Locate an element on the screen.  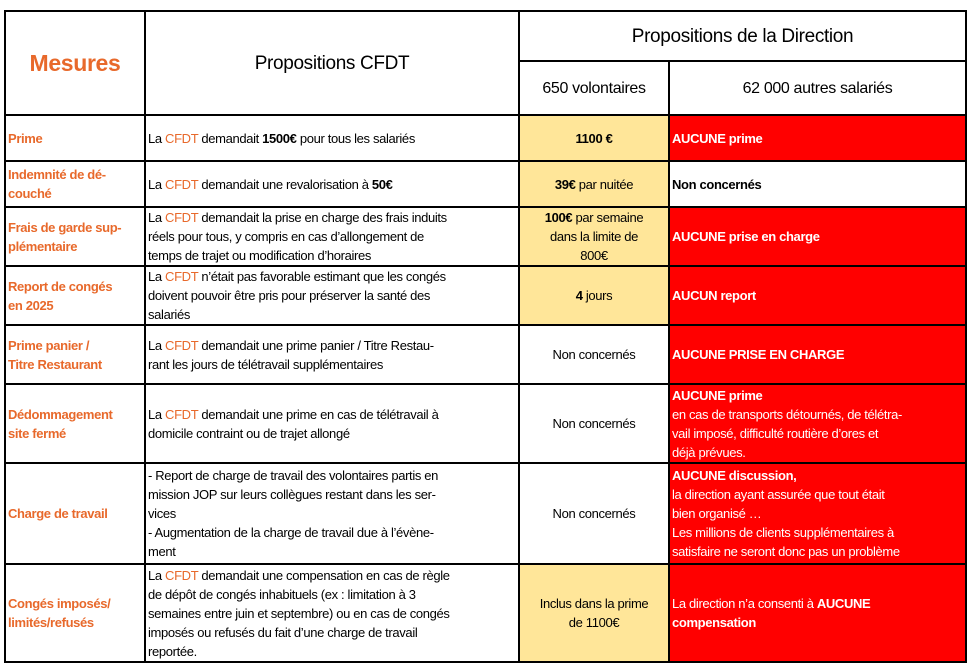
mesure-cell: Charge de travail is located at coordinates (75, 513).